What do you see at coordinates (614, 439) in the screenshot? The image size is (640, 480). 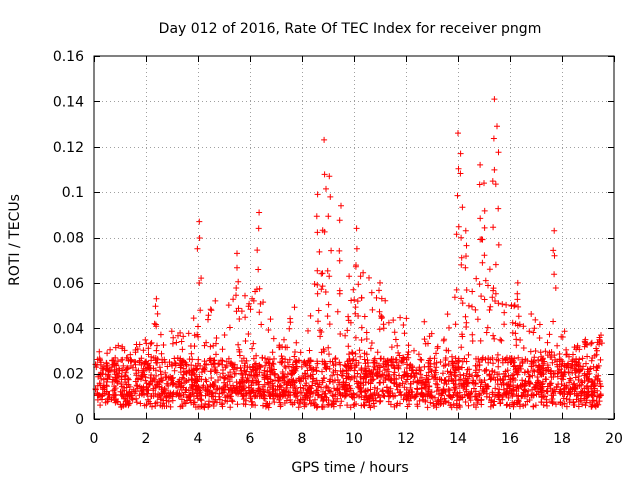 I see `x-tick-label: 20` at bounding box center [614, 439].